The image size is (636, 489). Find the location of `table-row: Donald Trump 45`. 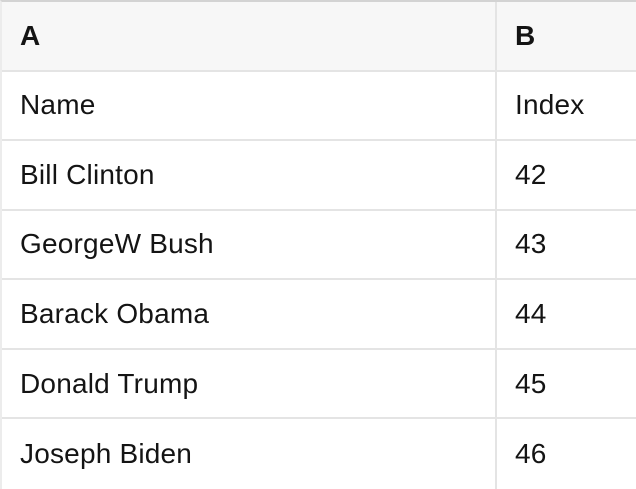

table-row: Donald Trump 45 is located at coordinates (319, 384).